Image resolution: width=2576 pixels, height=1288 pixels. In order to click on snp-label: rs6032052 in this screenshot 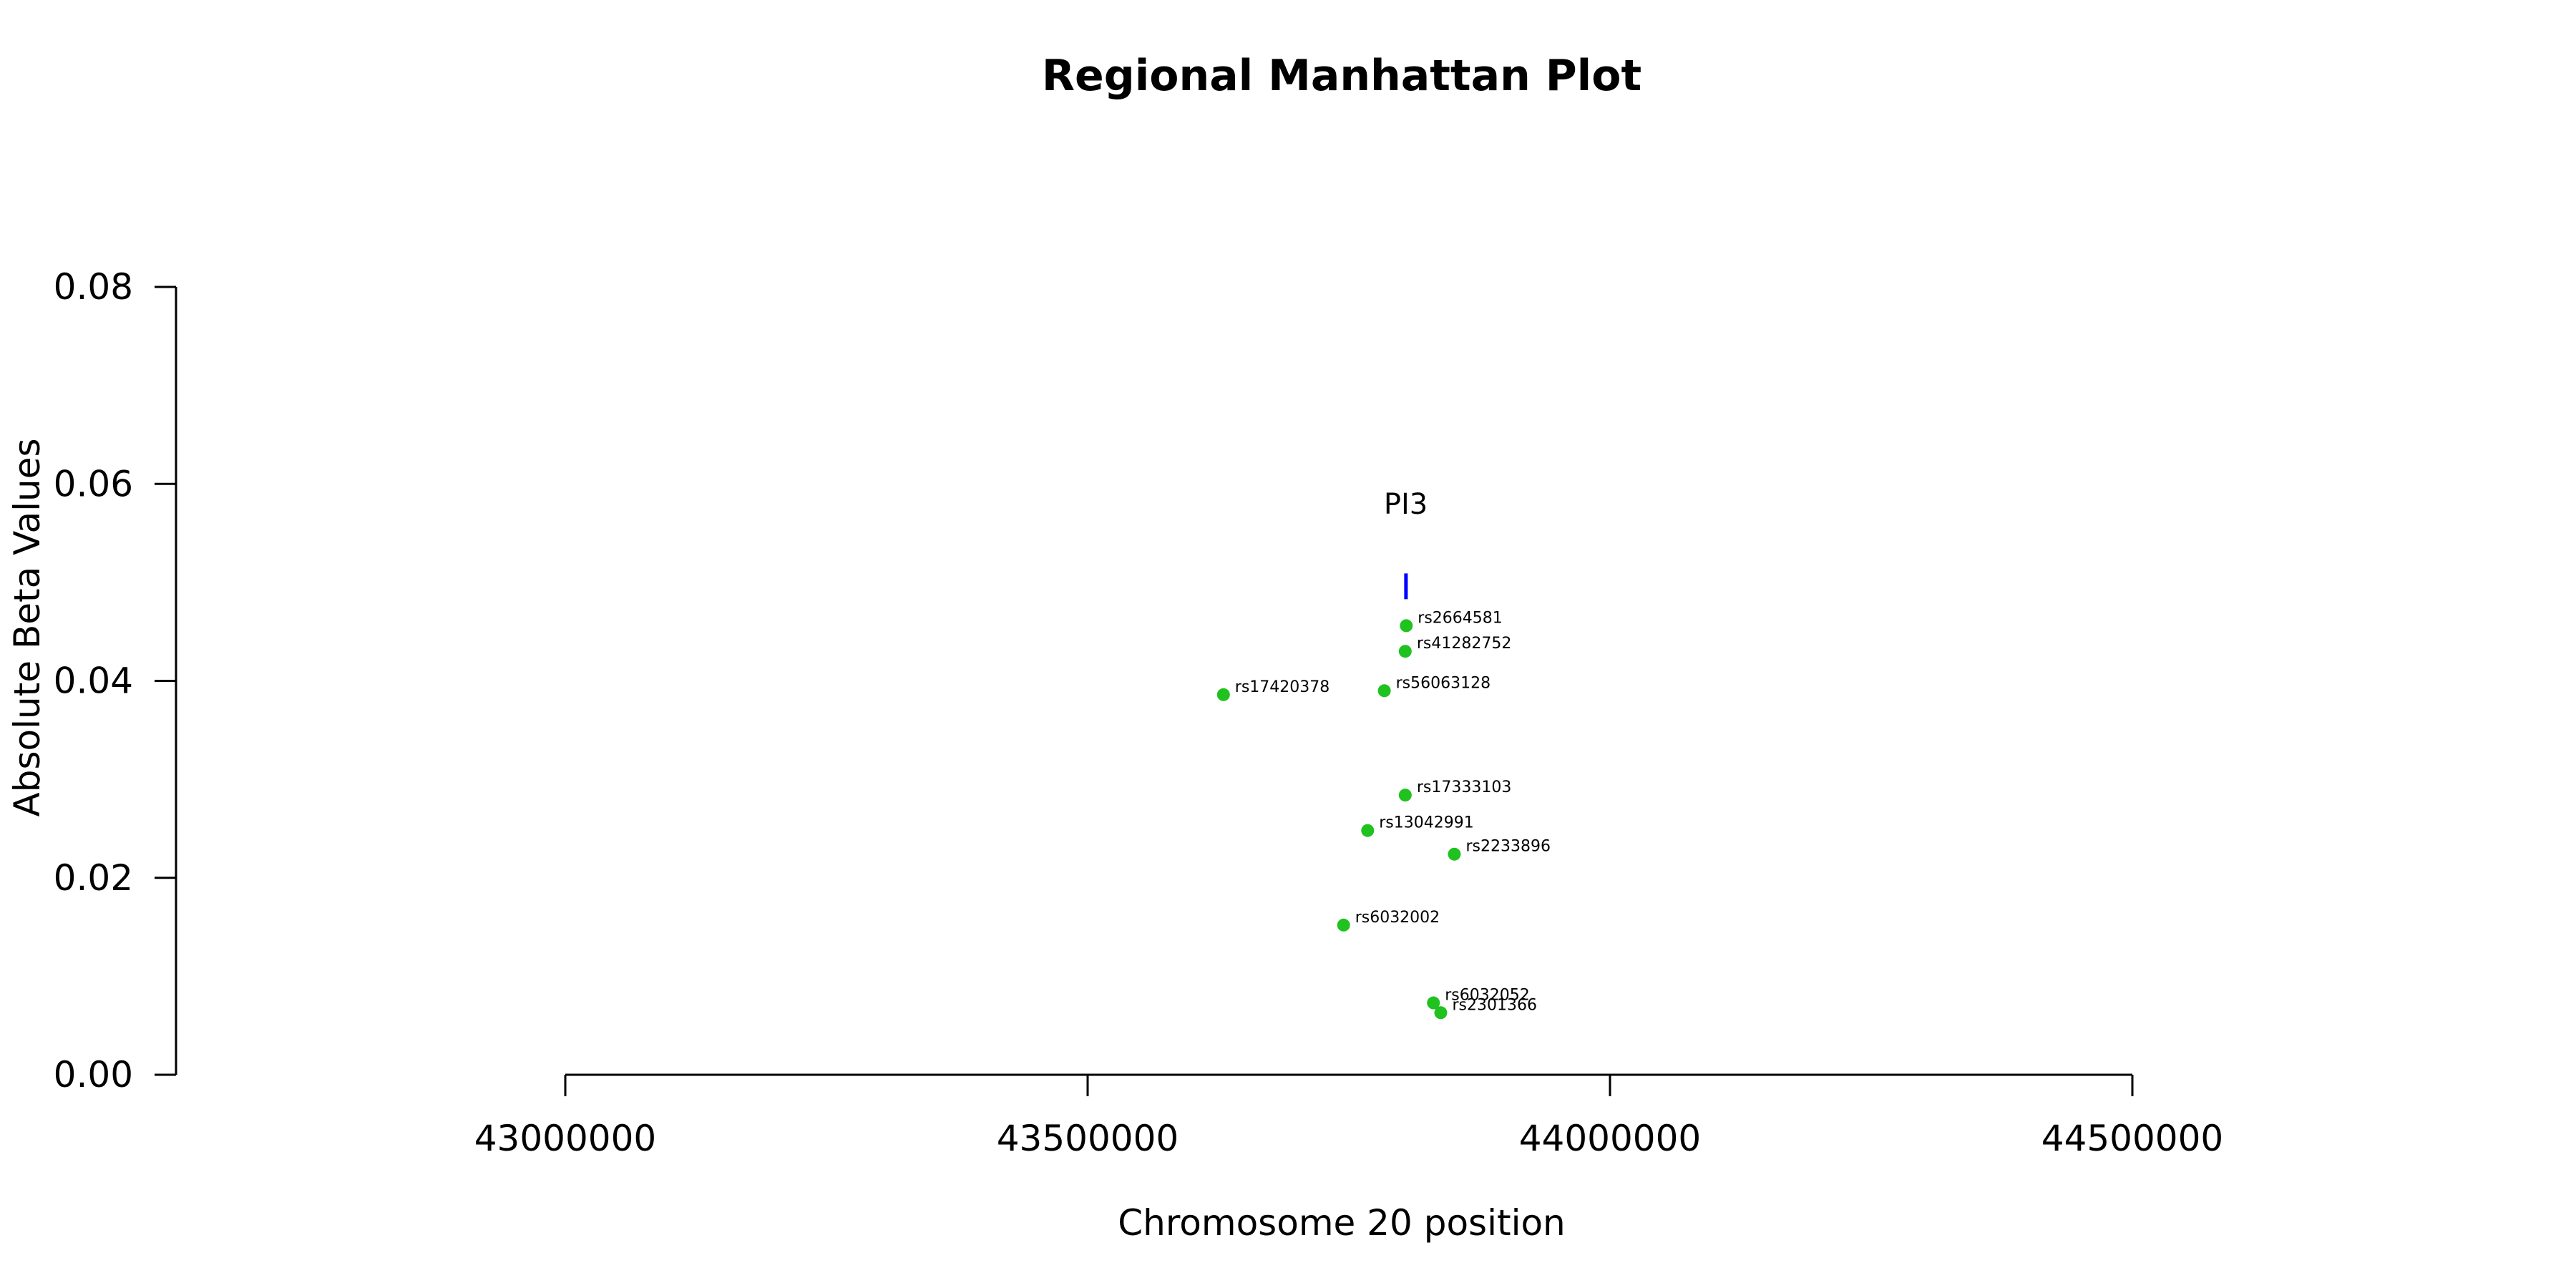, I will do `click(1487, 996)`.